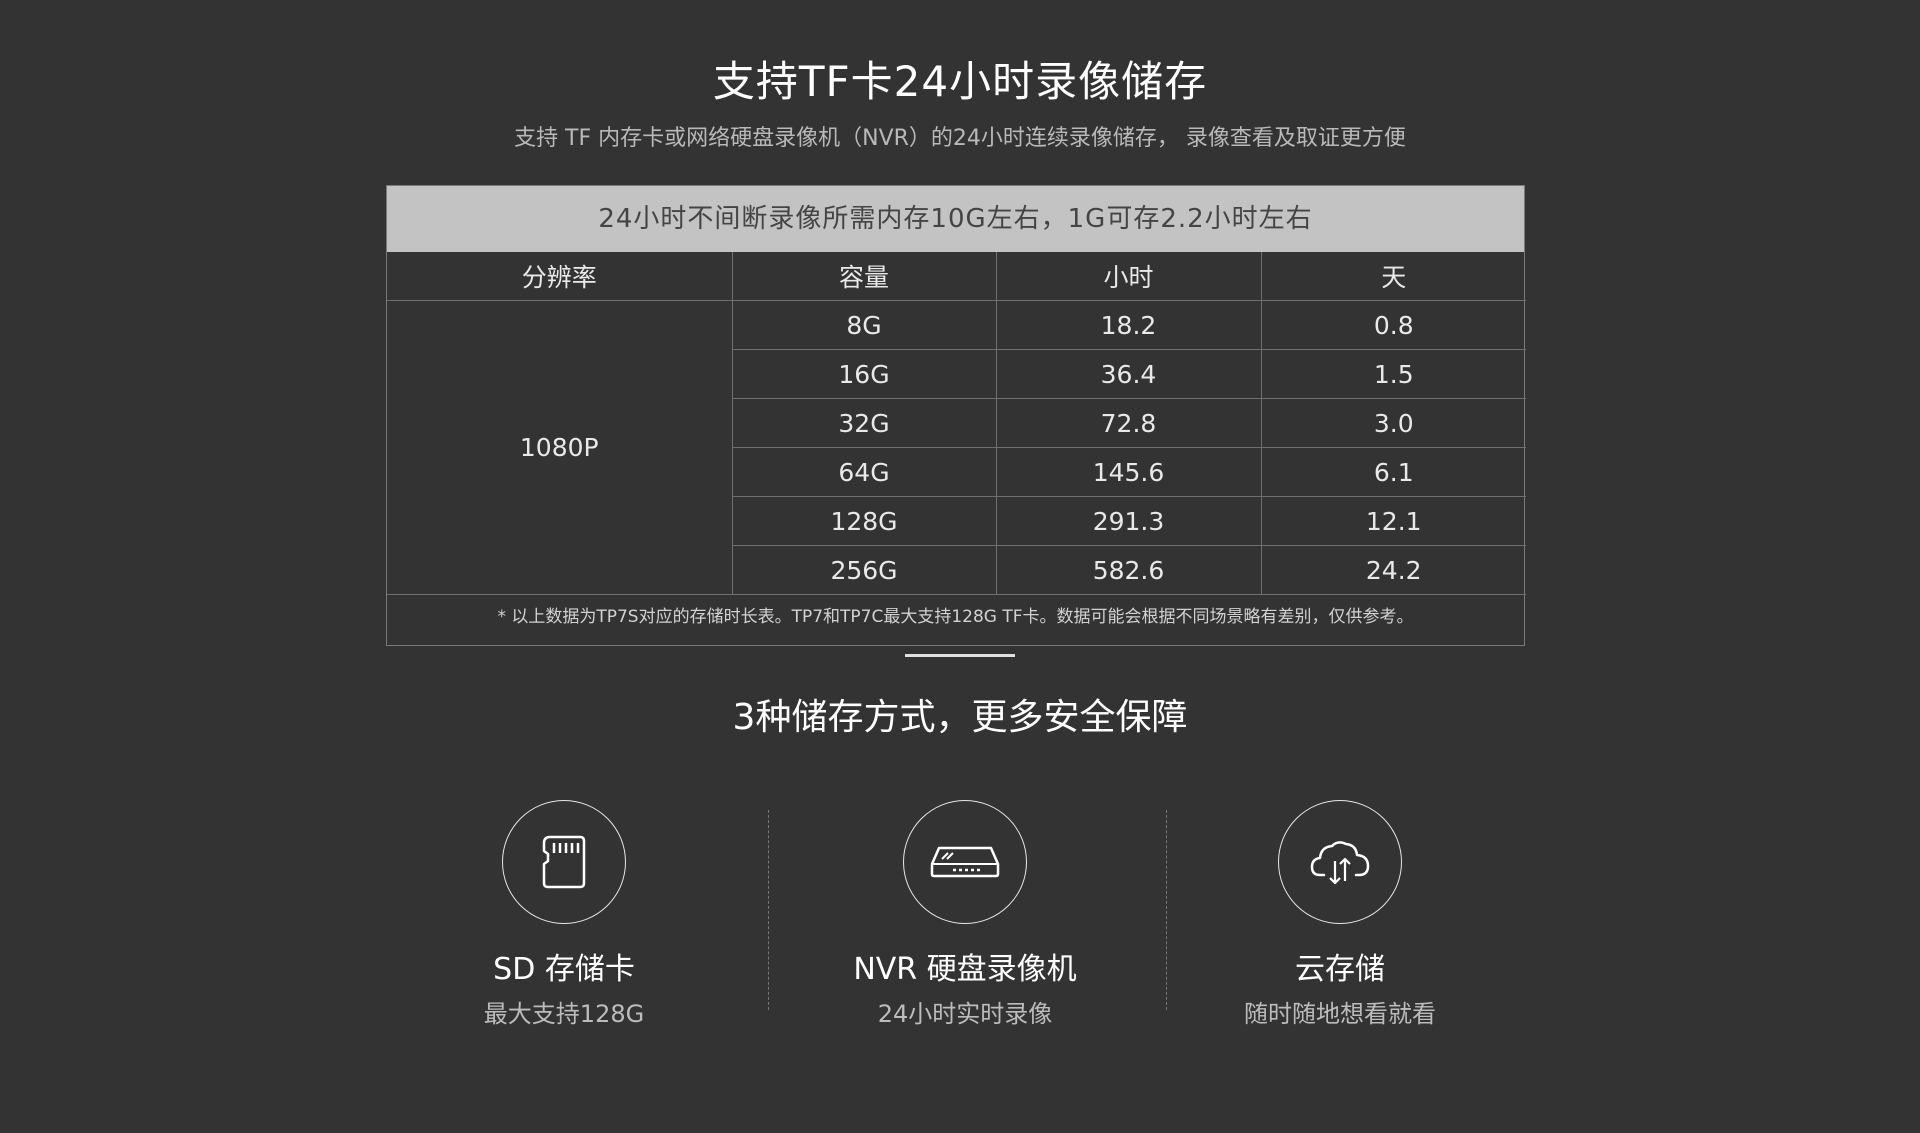 Image resolution: width=1920 pixels, height=1133 pixels. What do you see at coordinates (1128, 276) in the screenshot?
I see `column-header-hours: 小时` at bounding box center [1128, 276].